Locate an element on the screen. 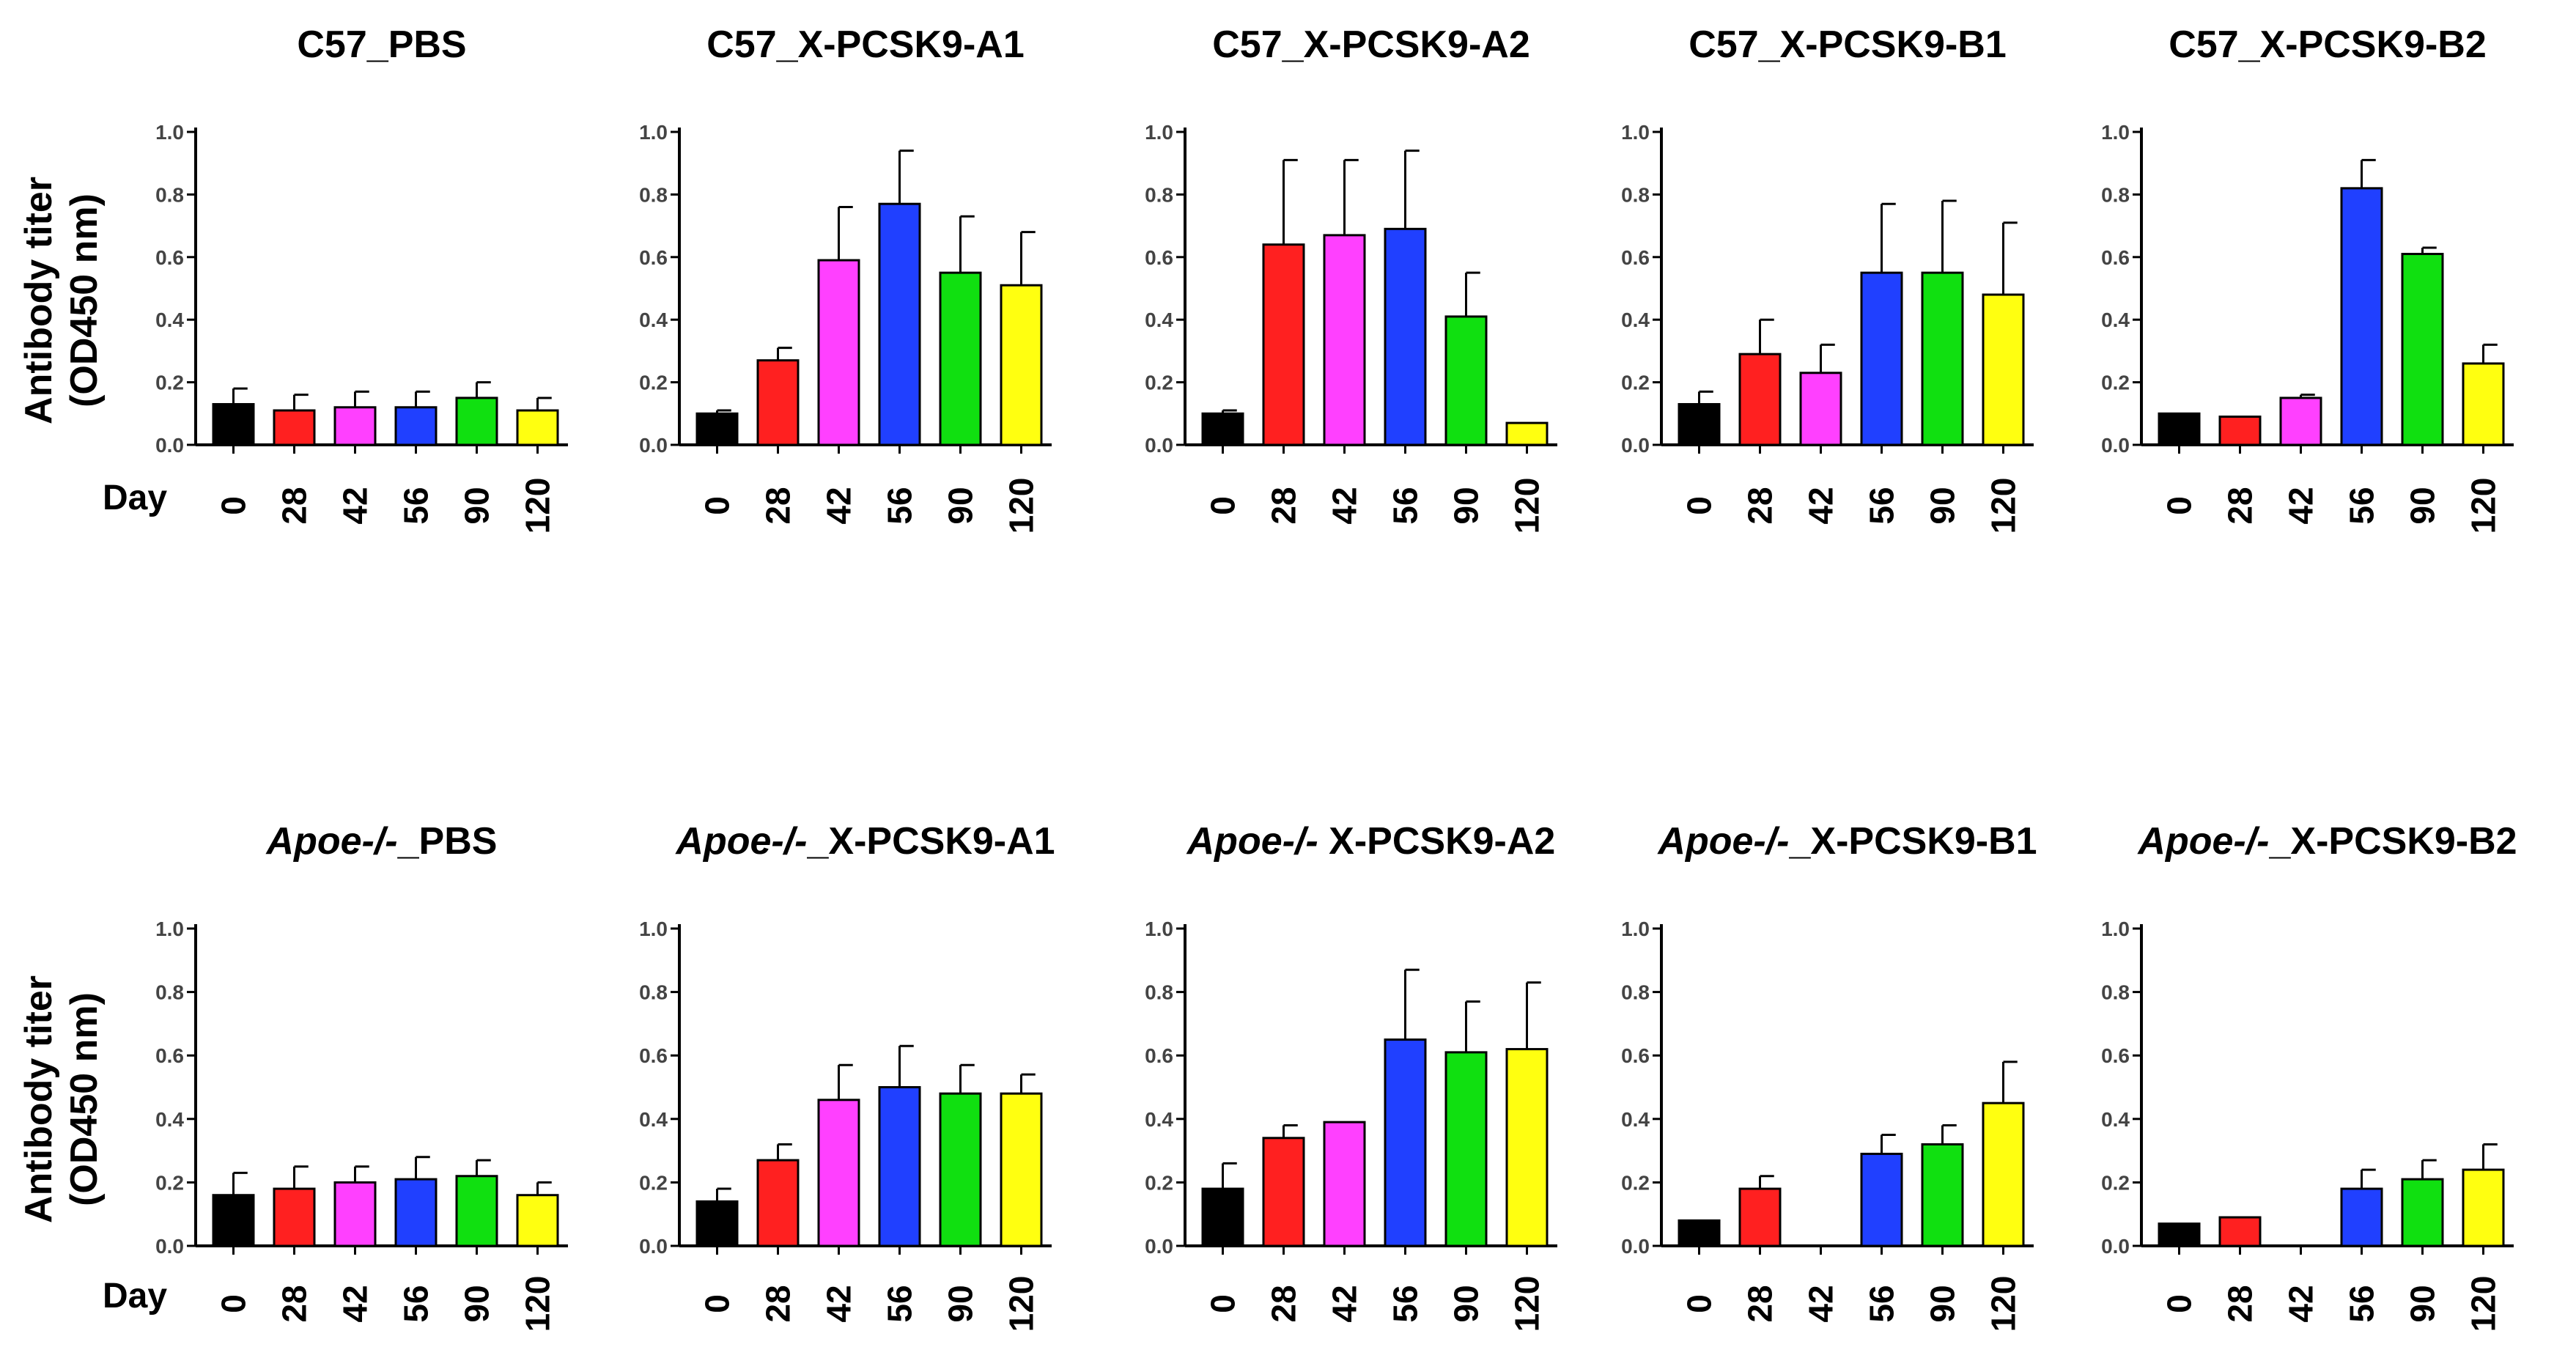  ylabel-top-line2: (OD450 nm) is located at coordinates (84, 300).